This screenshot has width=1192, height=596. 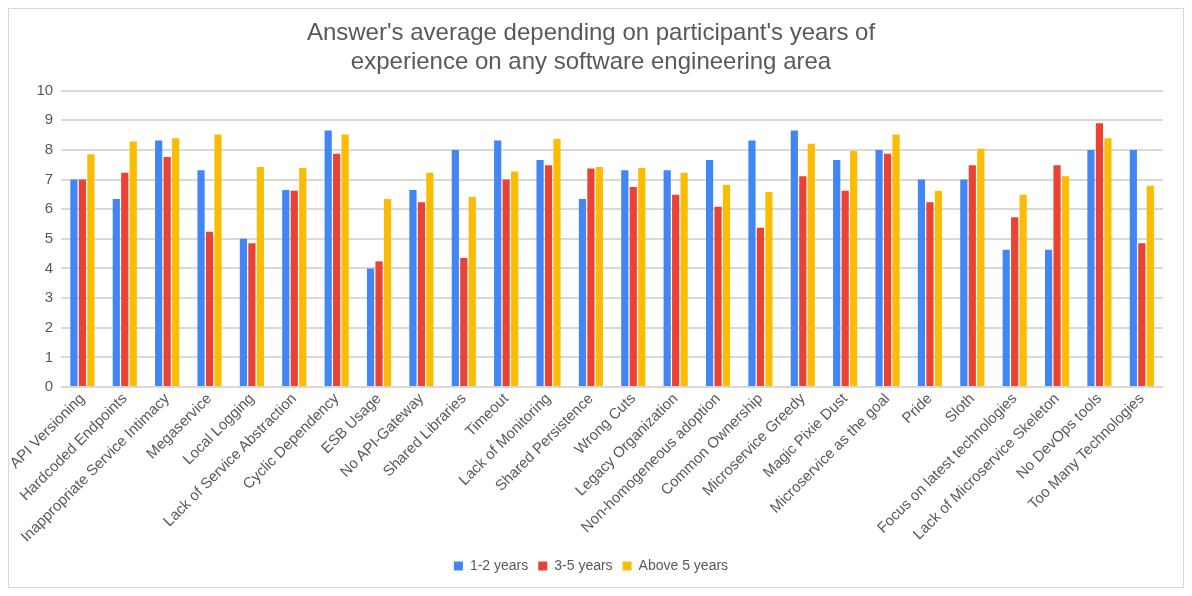 What do you see at coordinates (49, 386) in the screenshot?
I see `y-tick-label: 0` at bounding box center [49, 386].